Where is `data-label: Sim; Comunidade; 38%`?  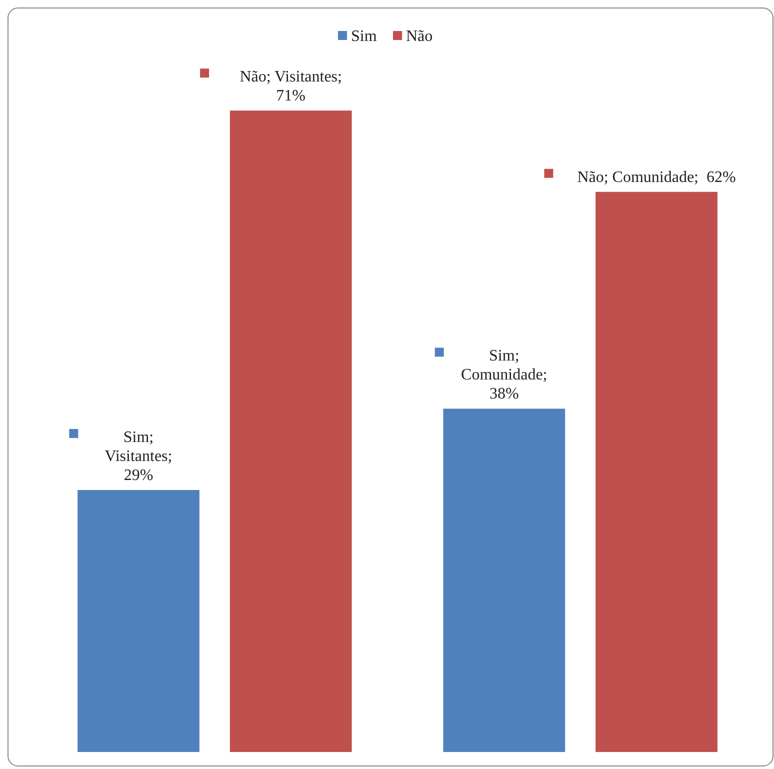
data-label: Sim; Comunidade; 38% is located at coordinates (504, 375).